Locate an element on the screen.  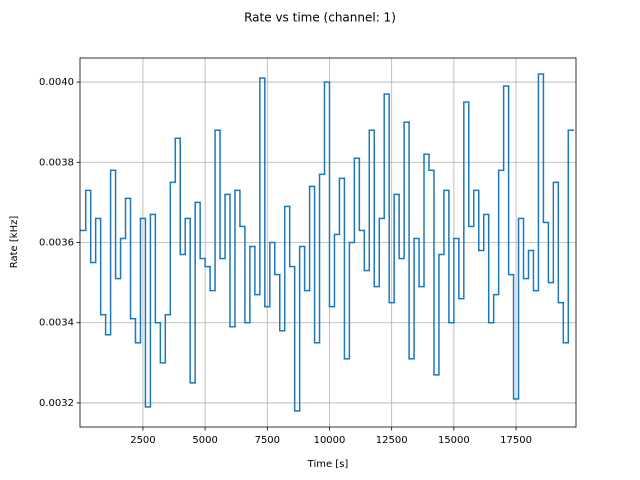
y-tick-label: 0.0038 is located at coordinates (56, 162).